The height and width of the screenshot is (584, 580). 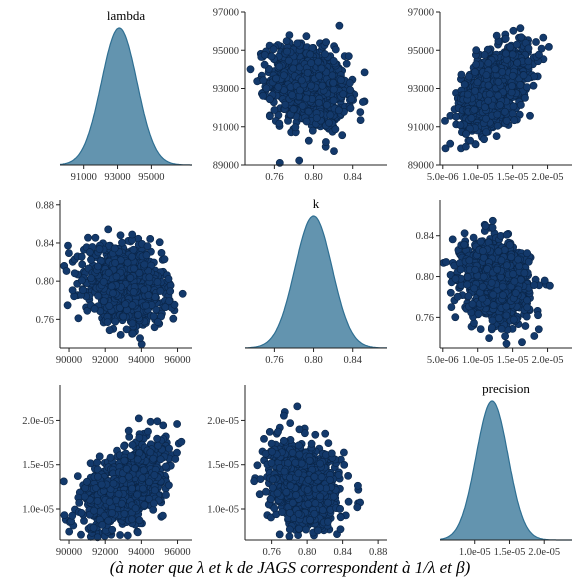 What do you see at coordinates (69, 360) in the screenshot?
I see `x-tick-label: 90000` at bounding box center [69, 360].